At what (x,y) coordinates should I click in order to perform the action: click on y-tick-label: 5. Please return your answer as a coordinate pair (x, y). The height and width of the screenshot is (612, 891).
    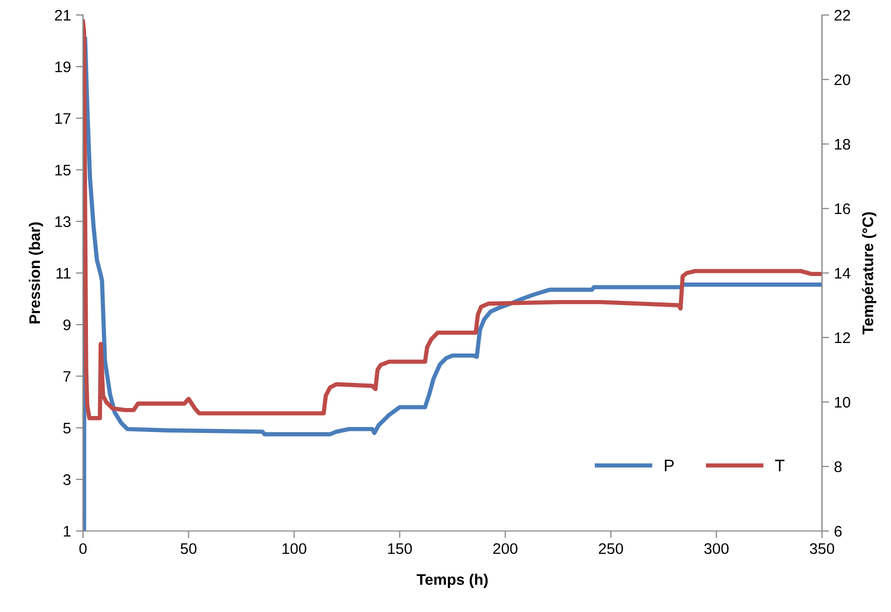
    Looking at the image, I should click on (67, 428).